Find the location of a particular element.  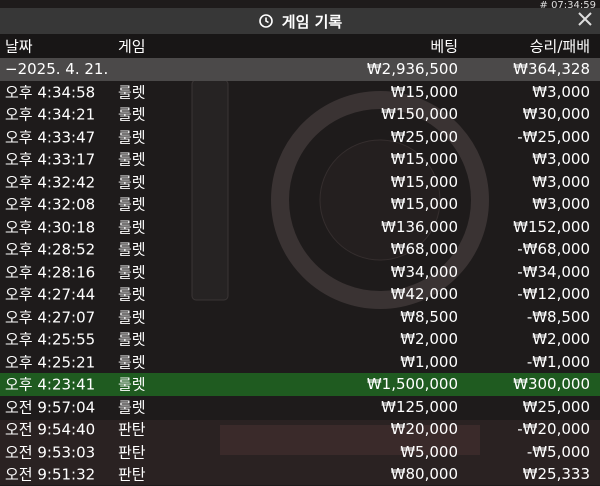

history-row: 오후 4:33:47 룰렛 ₩25,000 -₩25,000 is located at coordinates (300, 137).